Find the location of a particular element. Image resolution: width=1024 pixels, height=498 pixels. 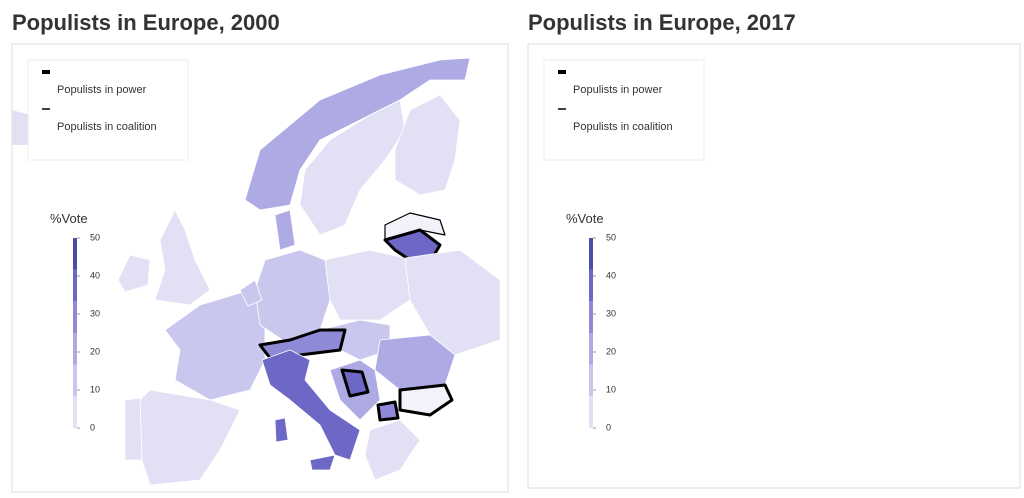

panel-title: Populists in Europe, 2017 is located at coordinates (662, 22).